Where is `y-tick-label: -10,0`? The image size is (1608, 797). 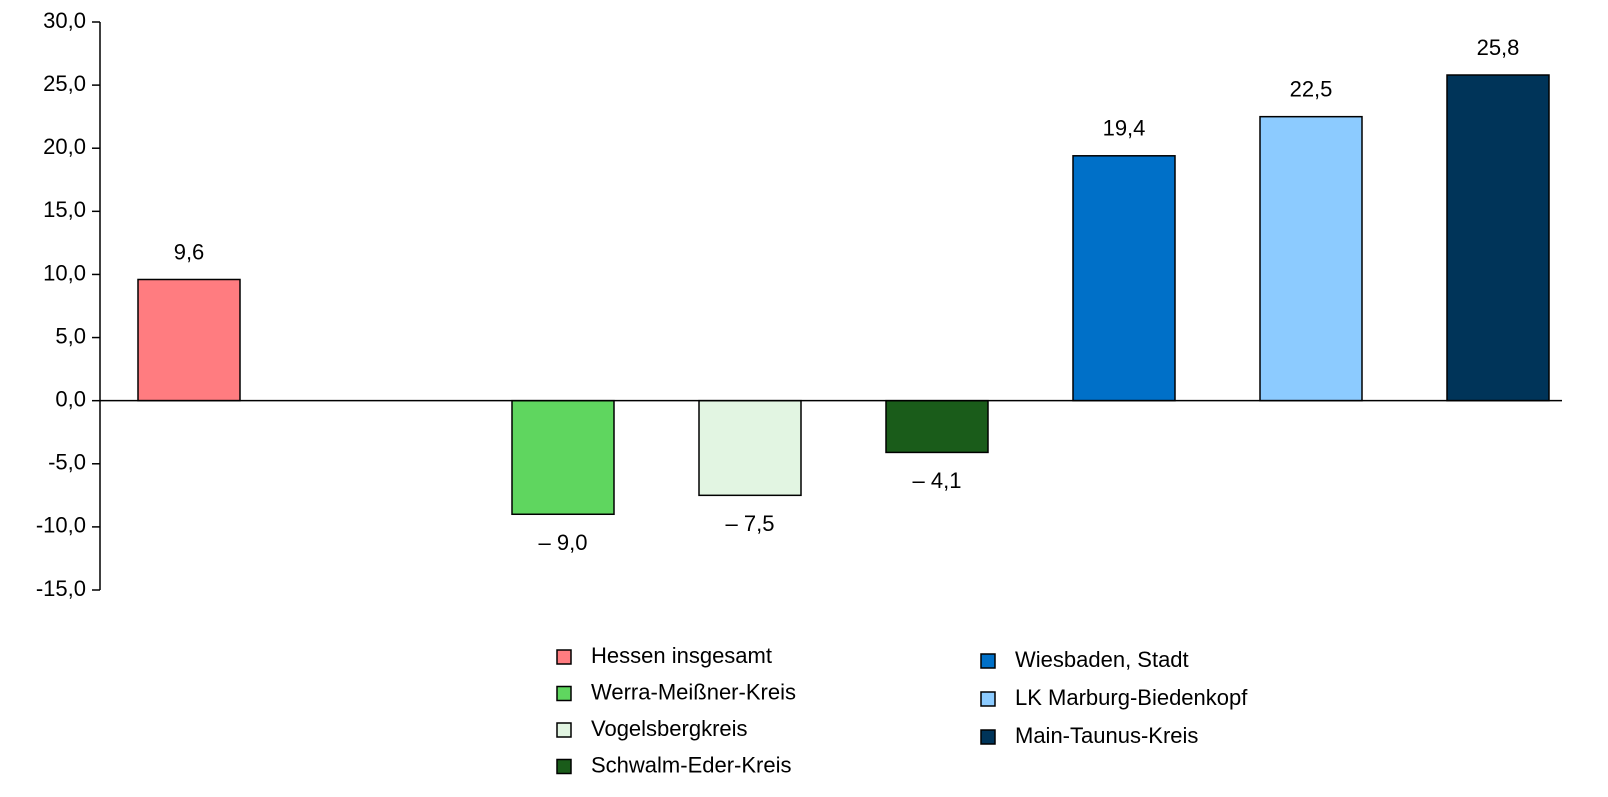
y-tick-label: -10,0 is located at coordinates (61, 525).